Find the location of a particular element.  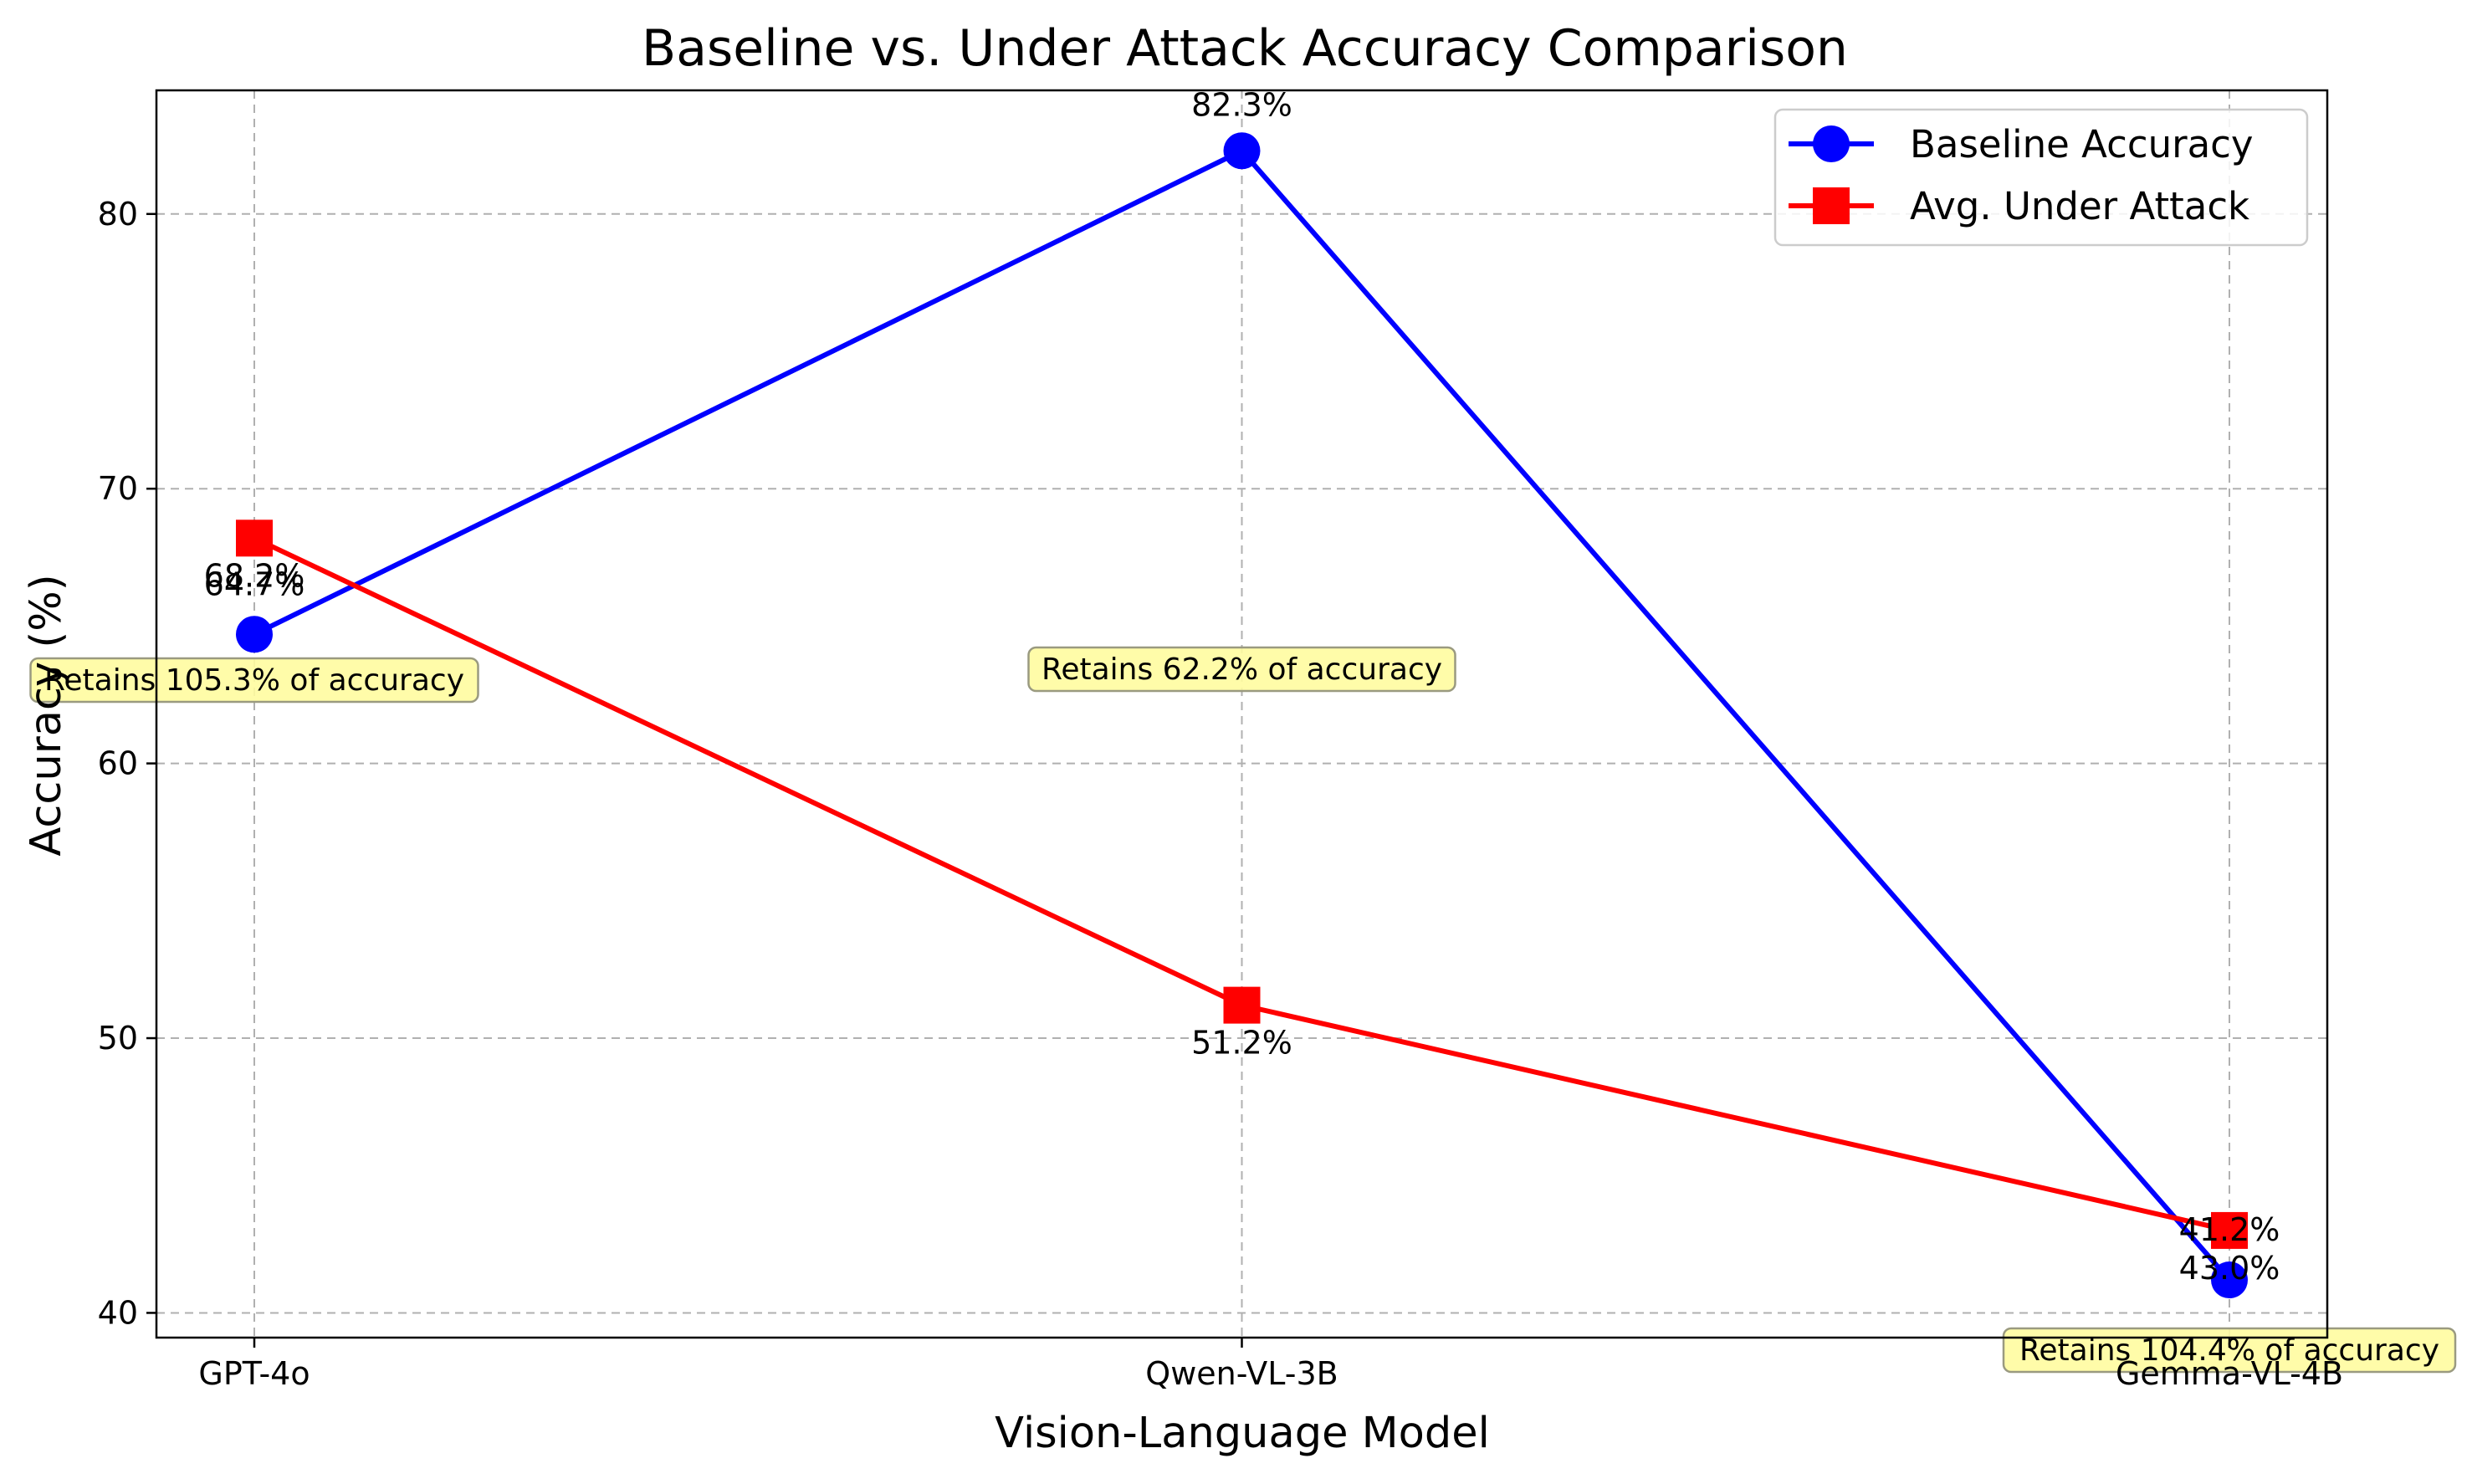

legend-label: Baseline Accuracy is located at coordinates (2082, 144).